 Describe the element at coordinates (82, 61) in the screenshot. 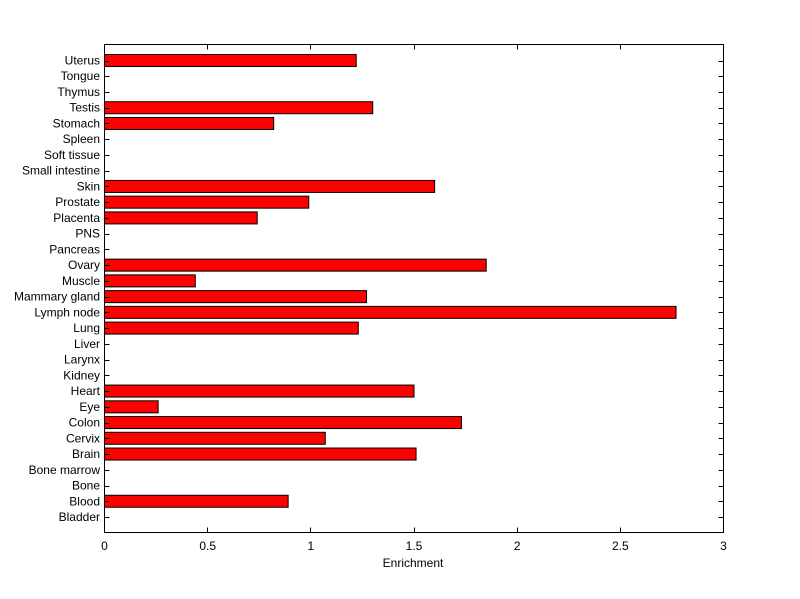

I see `y-tick-label-uterus: Uterus` at that location.